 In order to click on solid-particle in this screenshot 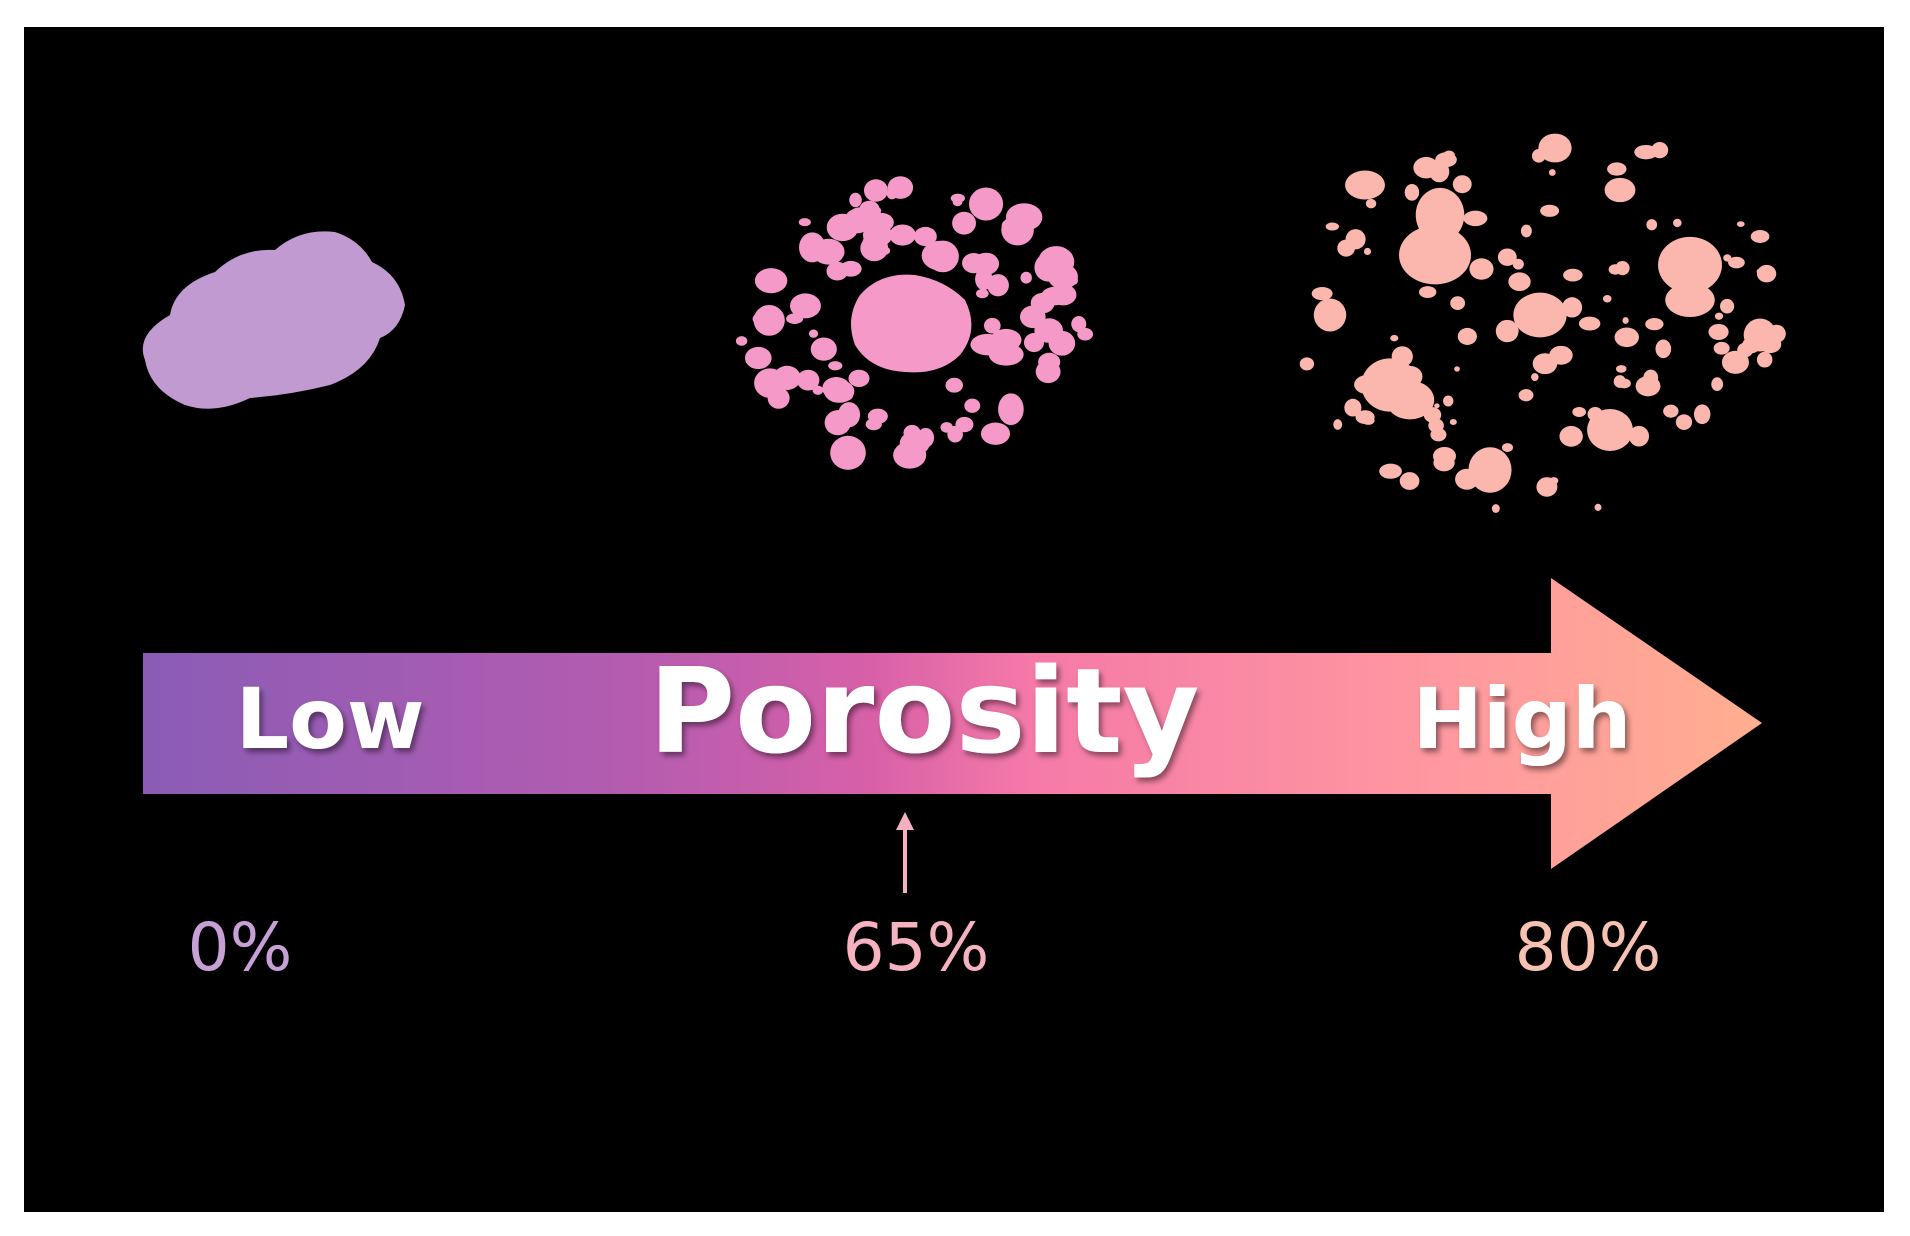, I will do `click(273, 320)`.